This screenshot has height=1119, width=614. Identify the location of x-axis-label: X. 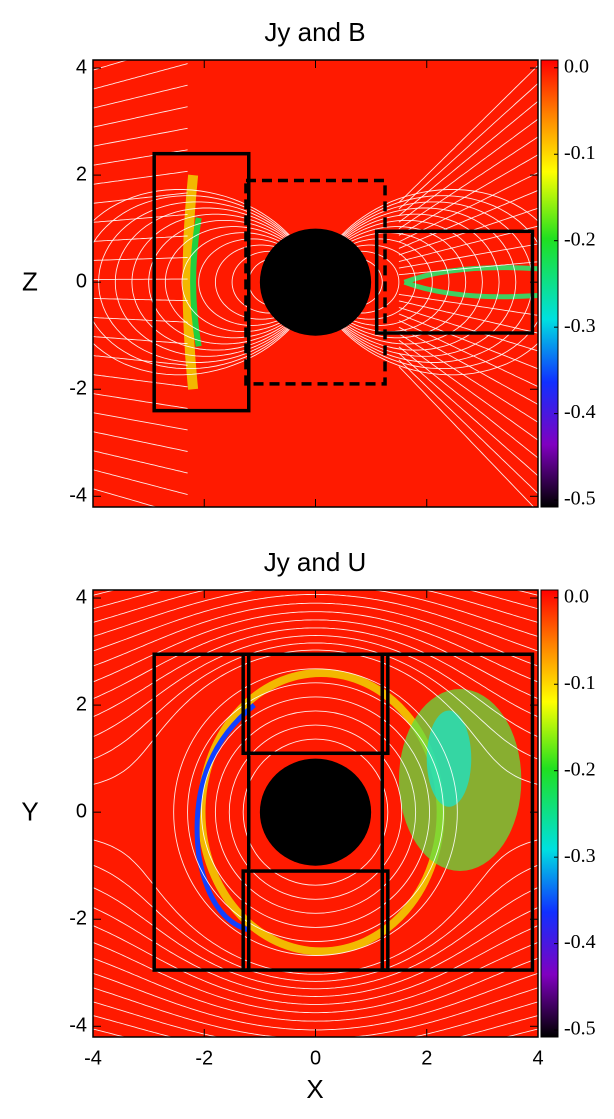
(314, 1089).